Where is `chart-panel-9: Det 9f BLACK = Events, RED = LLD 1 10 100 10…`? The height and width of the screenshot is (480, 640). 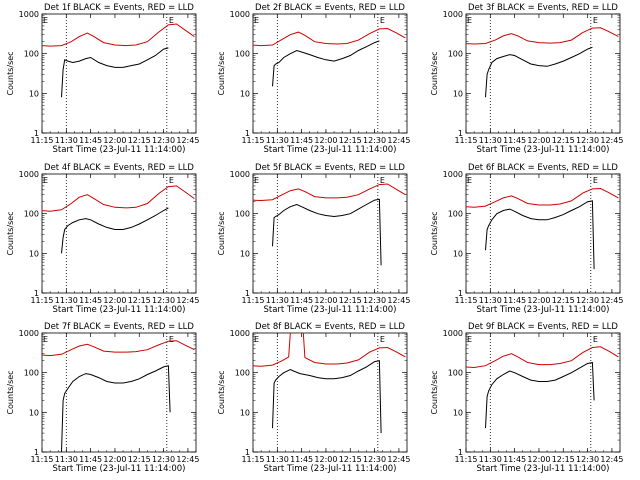
chart-panel-9: Det 9f BLACK = Events, RED = LLD 1 10 100 10… is located at coordinates (526, 398).